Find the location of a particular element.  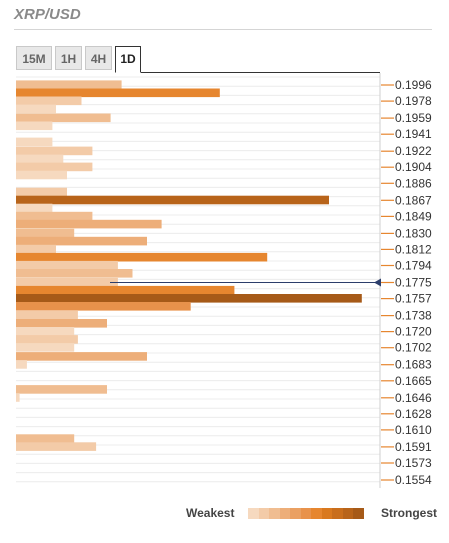

price-label: 0.1886 is located at coordinates (413, 183).